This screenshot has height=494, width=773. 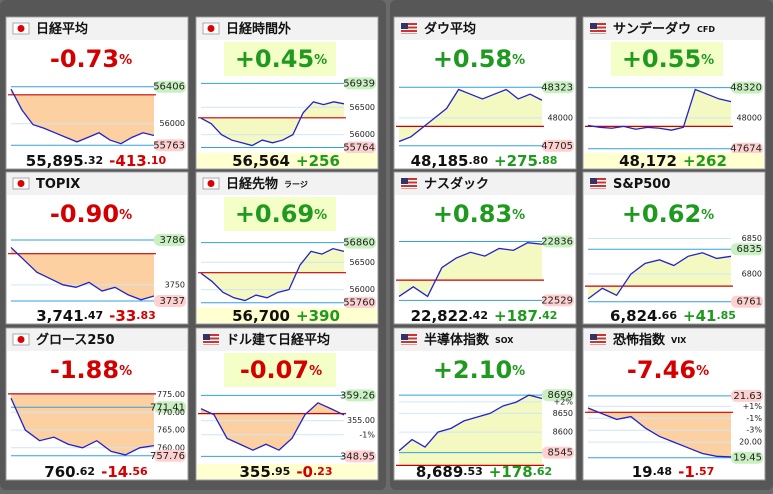 What do you see at coordinates (479, 214) in the screenshot?
I see `change-percent: +0.83%` at bounding box center [479, 214].